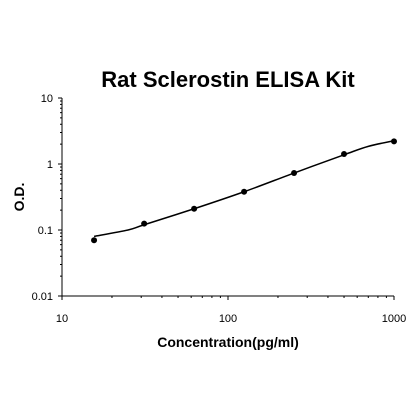 This screenshot has width=420, height=420. What do you see at coordinates (228, 79) in the screenshot?
I see `chart-title: Rat Sclerostin ELISA Kit` at bounding box center [228, 79].